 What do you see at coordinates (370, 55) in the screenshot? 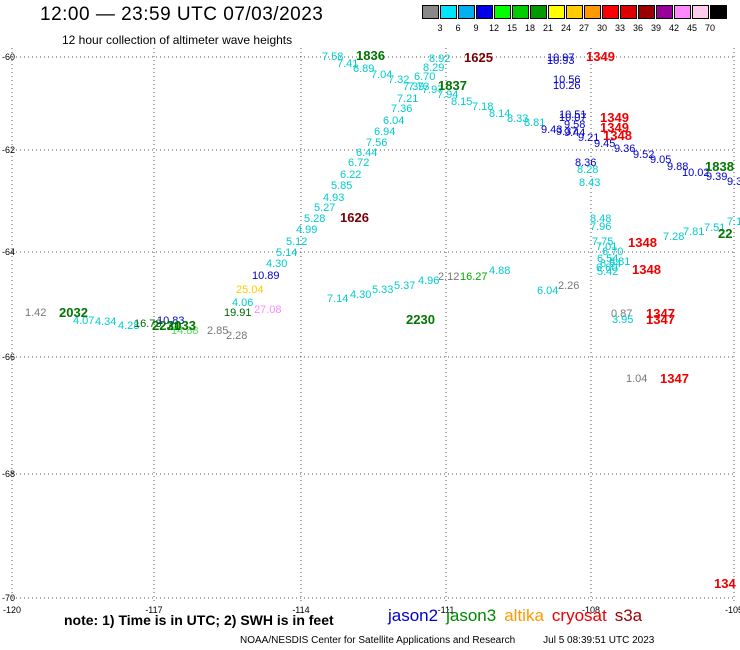
I see `pass-time: 1836` at bounding box center [370, 55].